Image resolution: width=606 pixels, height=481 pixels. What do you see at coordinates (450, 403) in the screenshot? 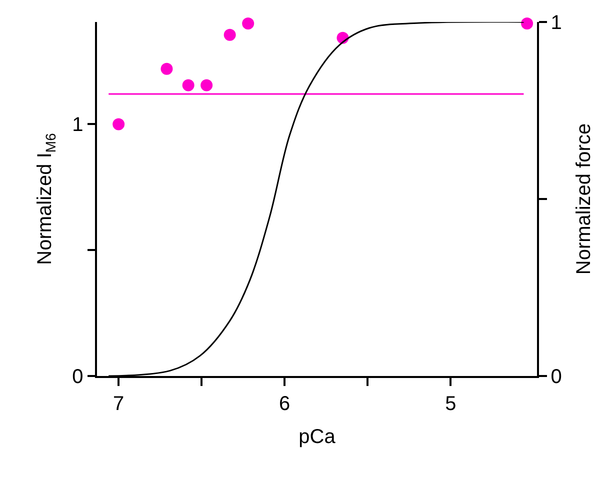
I see `x-tick-label: 5` at bounding box center [450, 403].